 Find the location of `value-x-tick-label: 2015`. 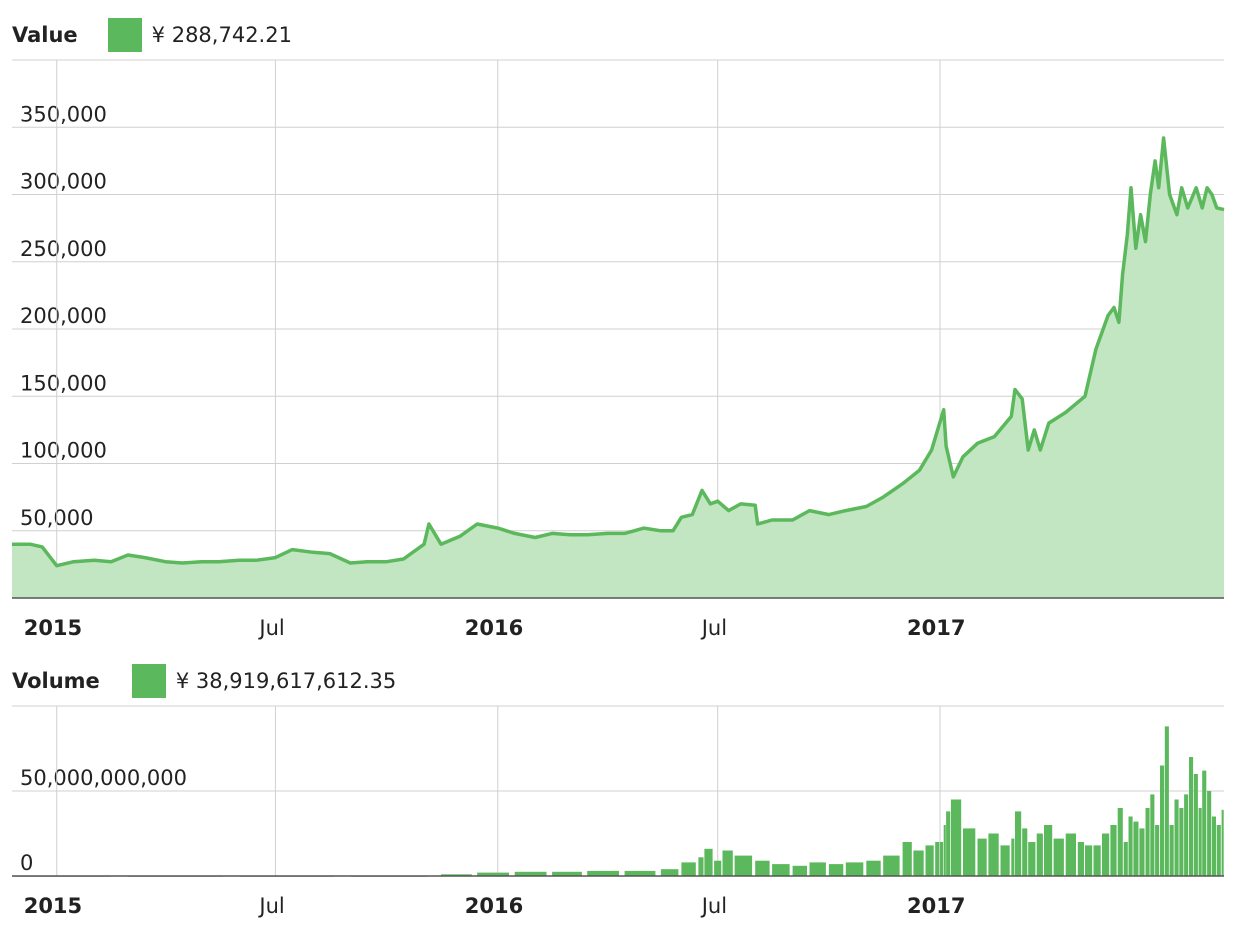

value-x-tick-label: 2015 is located at coordinates (53, 628).